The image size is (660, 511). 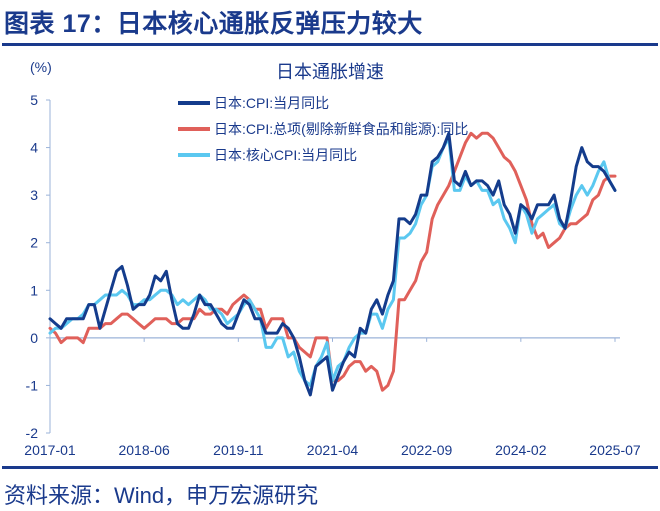 I want to click on x-tick-label: 2021-04, so click(x=333, y=450).